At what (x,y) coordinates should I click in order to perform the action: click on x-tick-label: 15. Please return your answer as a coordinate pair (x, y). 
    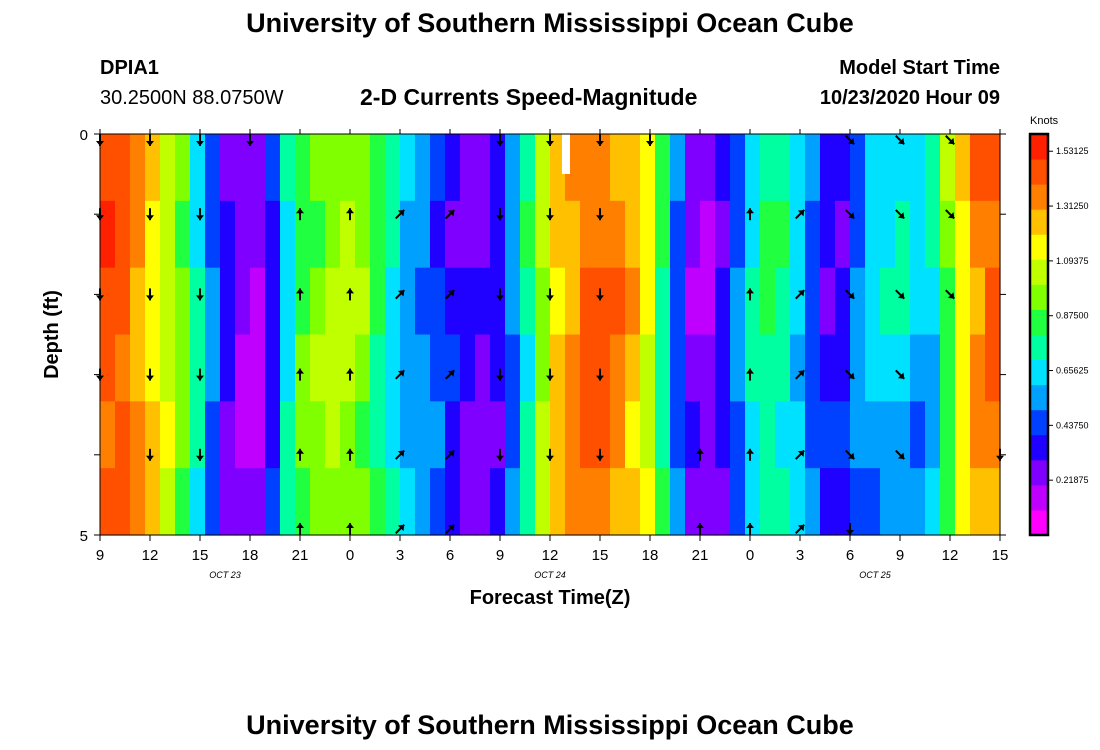
    Looking at the image, I should click on (1000, 555).